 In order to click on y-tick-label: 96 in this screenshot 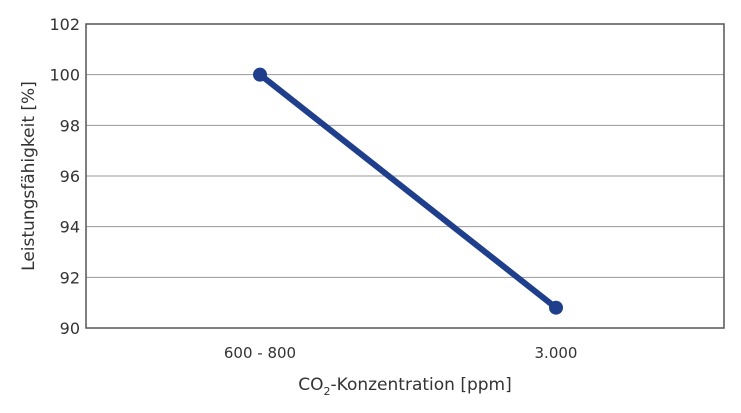, I will do `click(70, 176)`.